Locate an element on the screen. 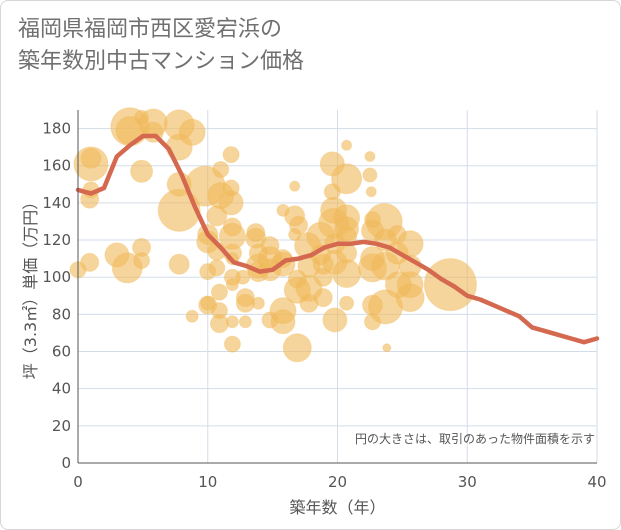 Image resolution: width=621 pixels, height=530 pixels. title-line-1: 福岡県福岡市西区愛宕浜の is located at coordinates (150, 29).